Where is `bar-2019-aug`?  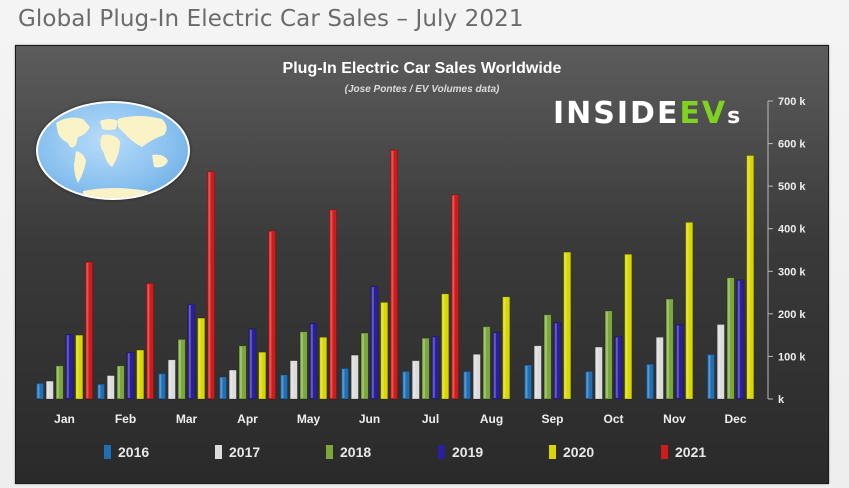 bar-2019-aug is located at coordinates (496, 365).